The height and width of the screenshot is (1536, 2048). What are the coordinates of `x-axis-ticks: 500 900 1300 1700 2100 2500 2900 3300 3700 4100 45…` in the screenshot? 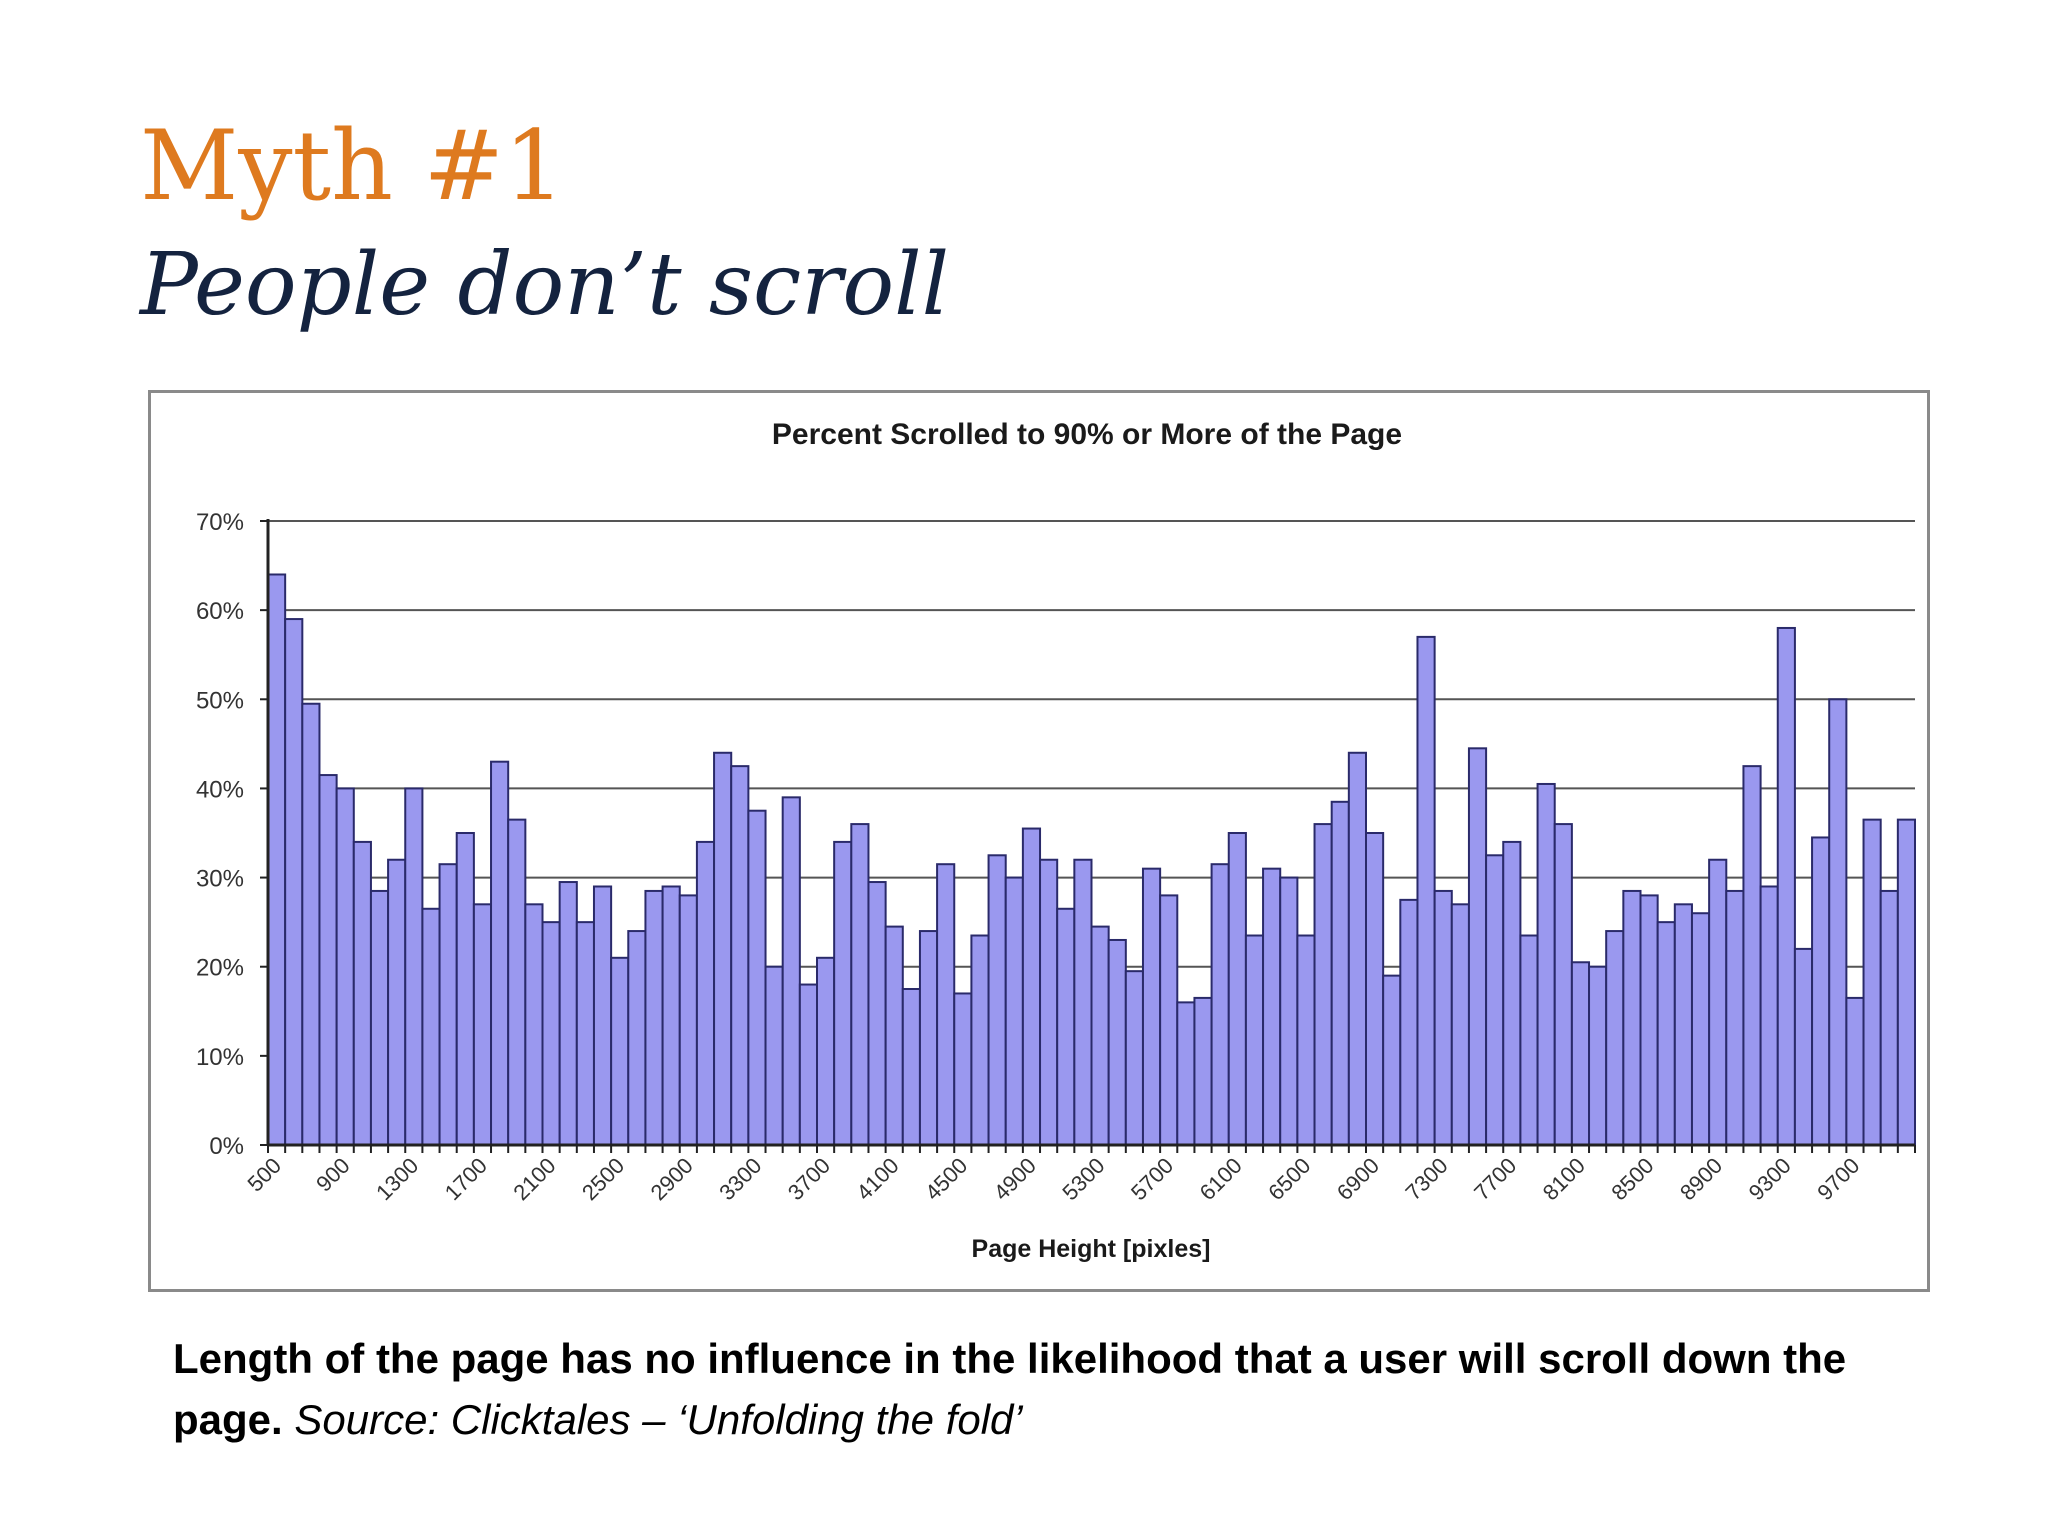 It's located at (1079, 1175).